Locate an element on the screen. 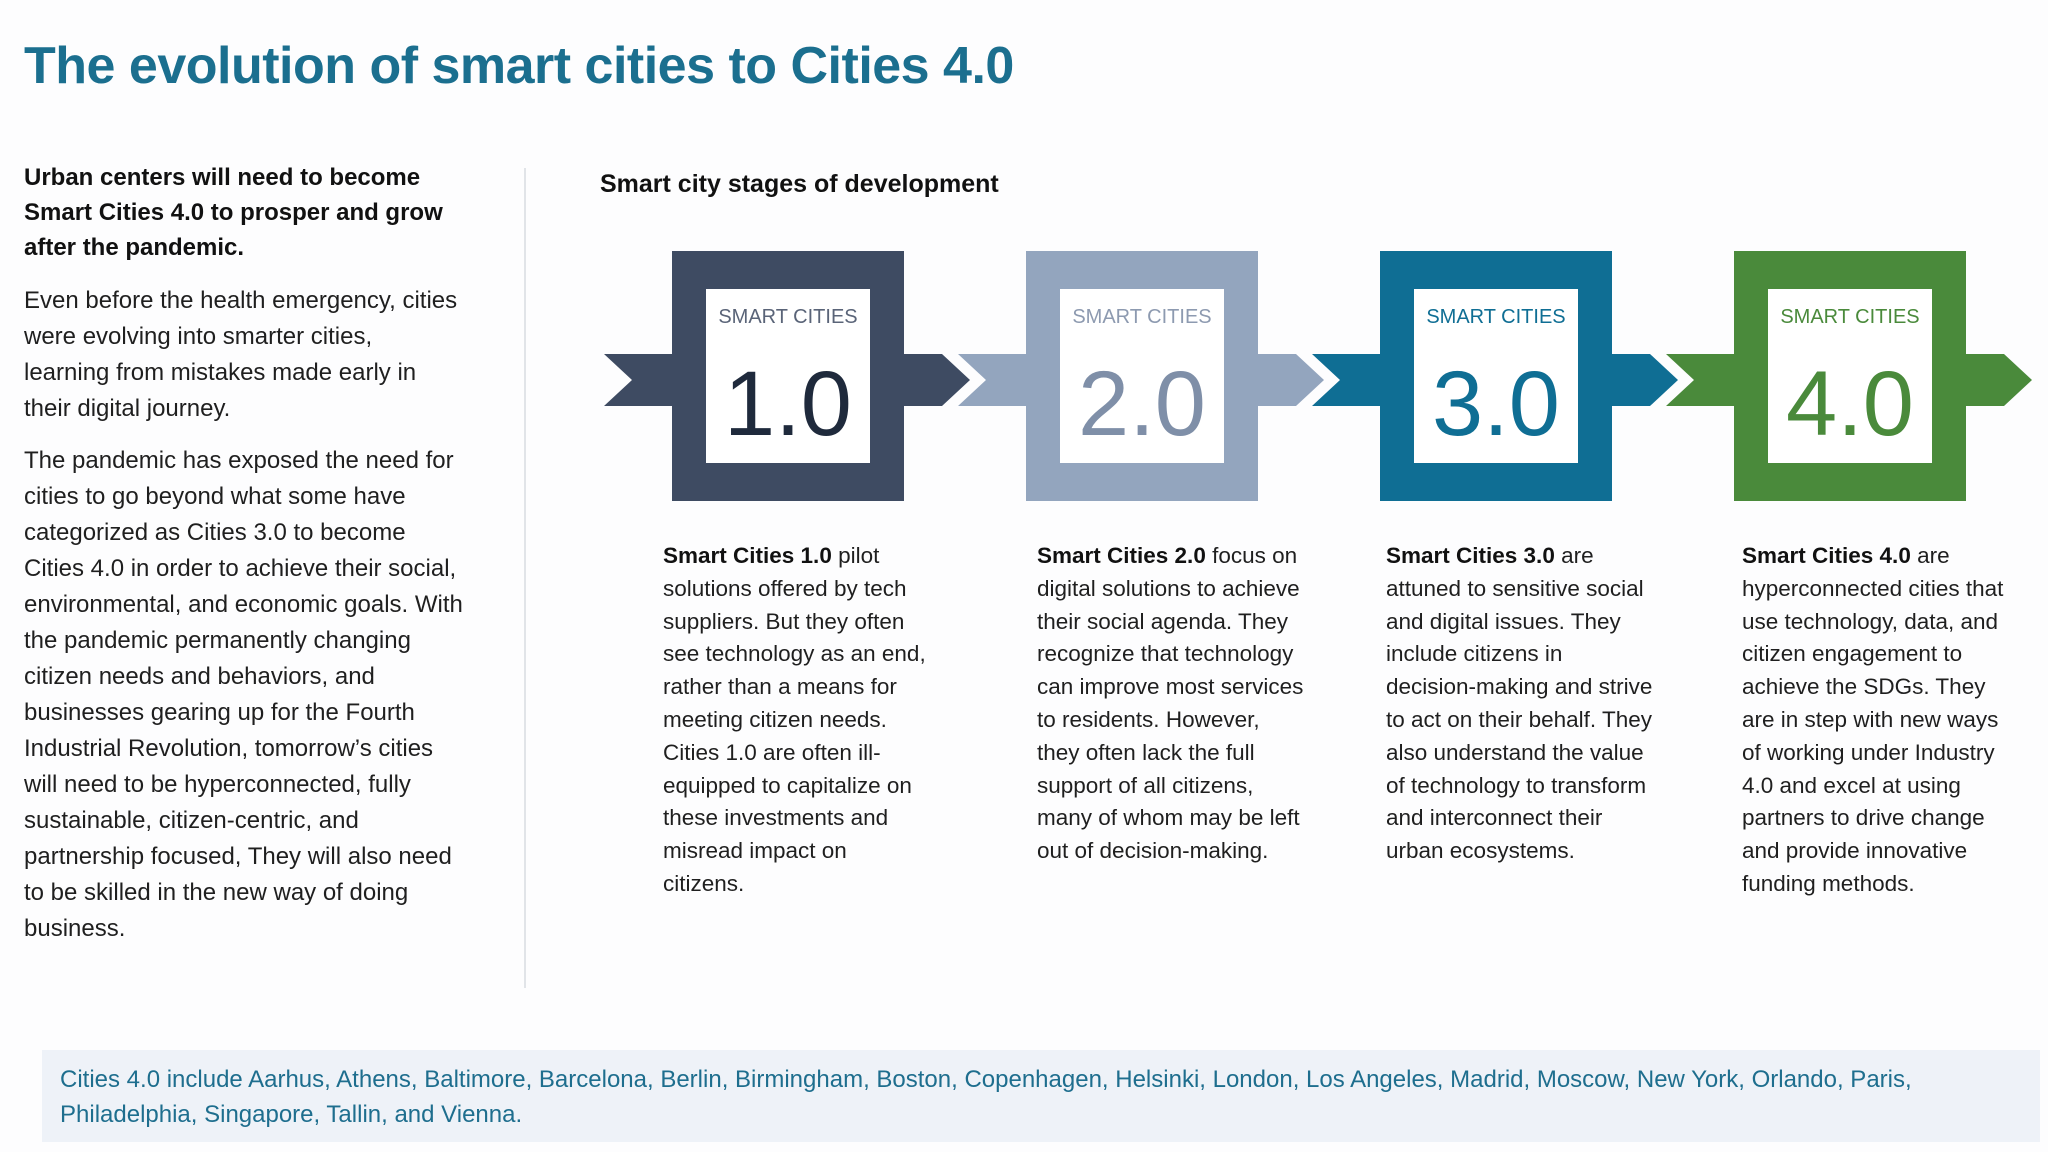  column-divider is located at coordinates (525, 578).